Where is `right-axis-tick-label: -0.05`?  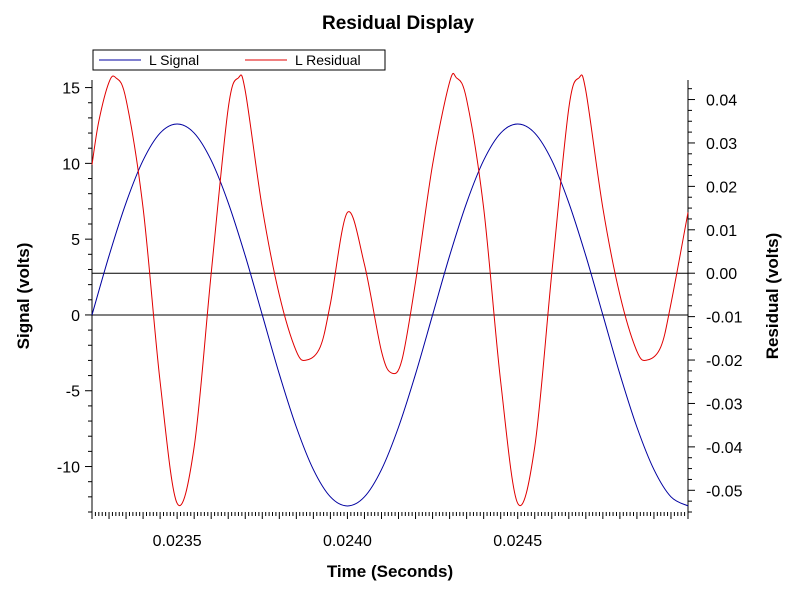 right-axis-tick-label: -0.05 is located at coordinates (724, 491).